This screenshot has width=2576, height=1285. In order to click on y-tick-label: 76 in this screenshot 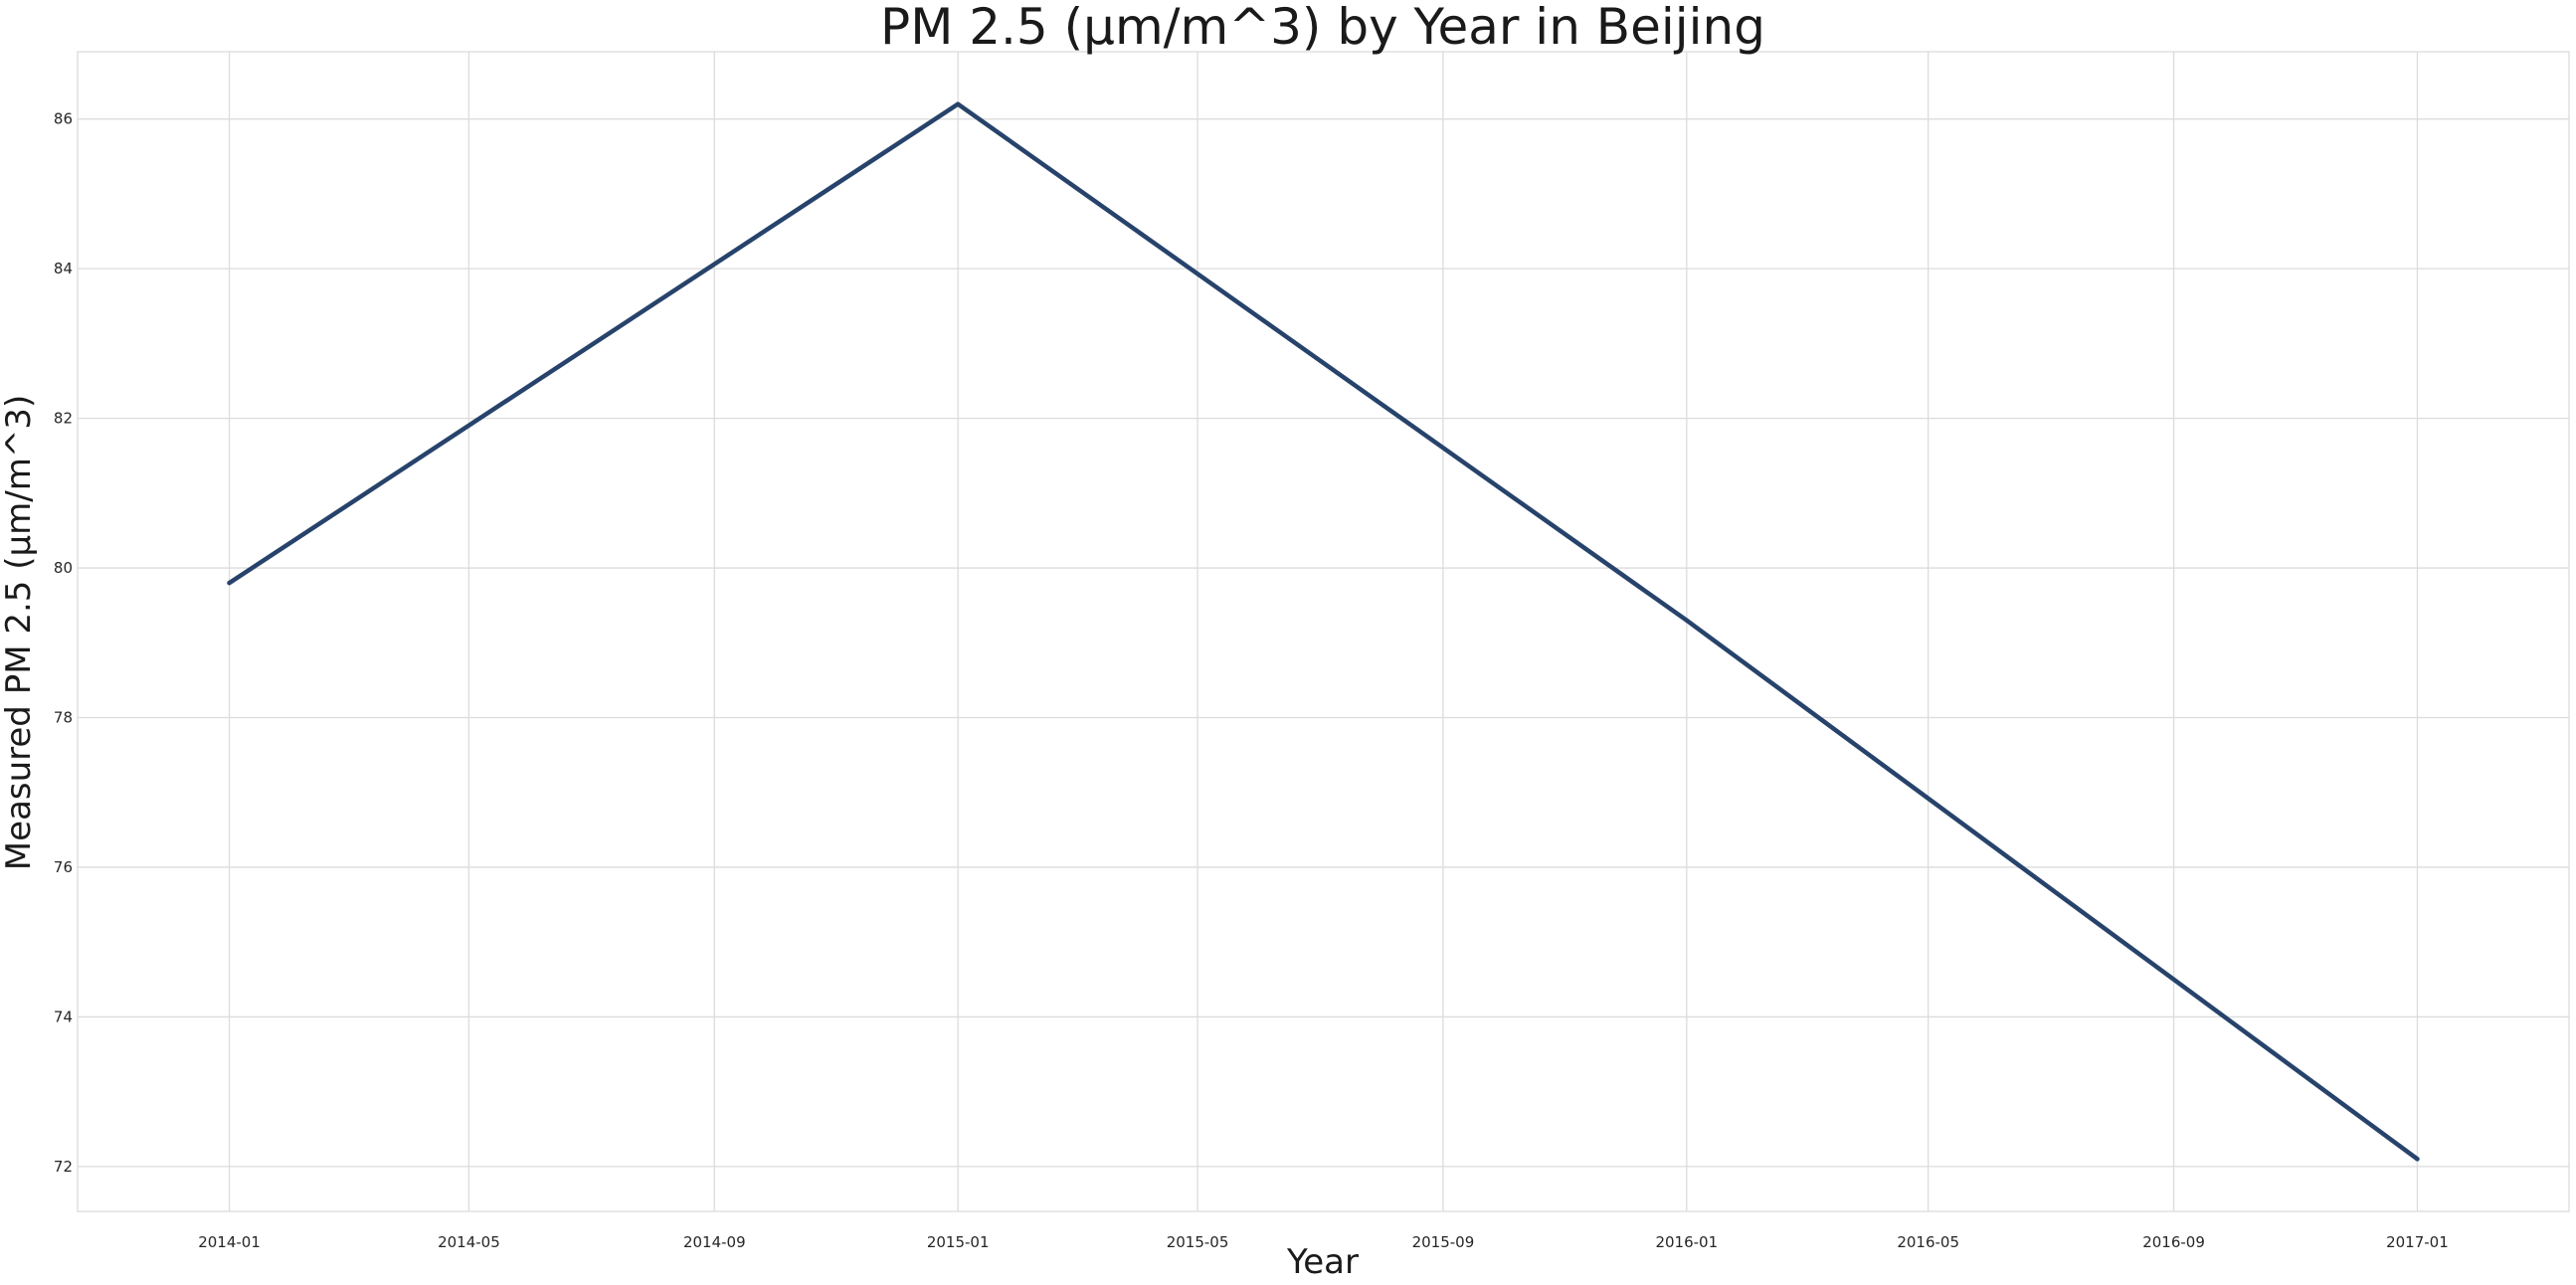, I will do `click(63, 867)`.